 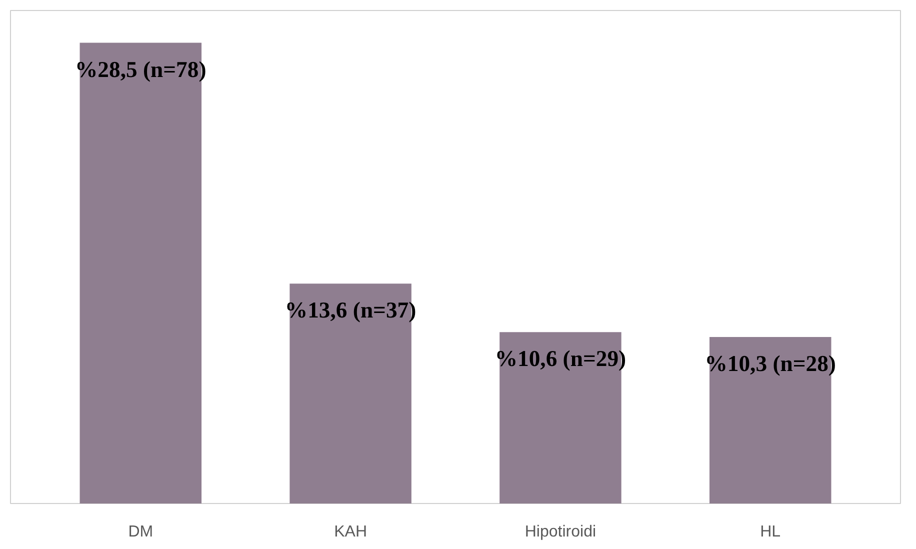 What do you see at coordinates (770, 532) in the screenshot?
I see `x-tick-label: HL` at bounding box center [770, 532].